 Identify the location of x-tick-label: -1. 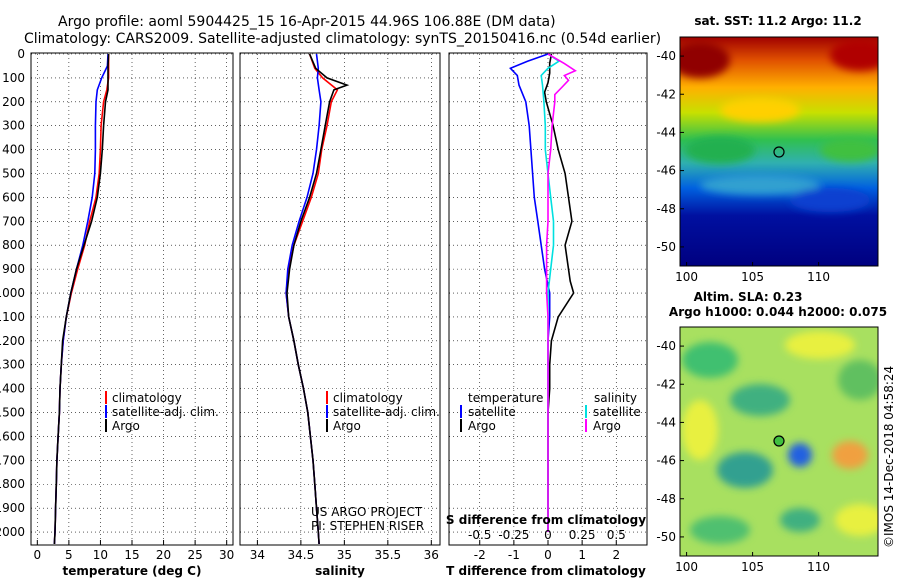
(514, 555).